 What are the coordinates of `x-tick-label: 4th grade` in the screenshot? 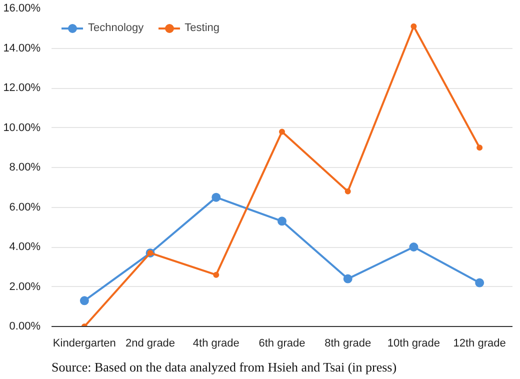 It's located at (216, 344).